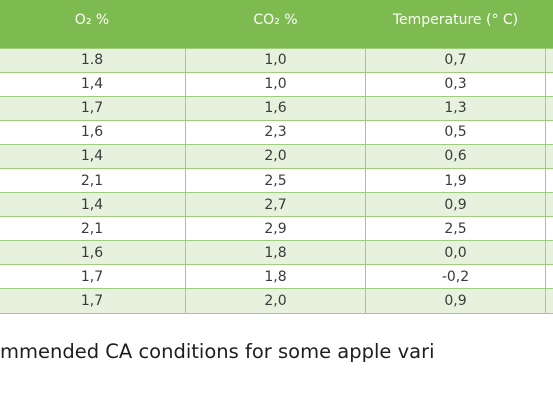 The image size is (553, 400). I want to click on table-row: 1,6 1,8 0,0, so click(276, 253).